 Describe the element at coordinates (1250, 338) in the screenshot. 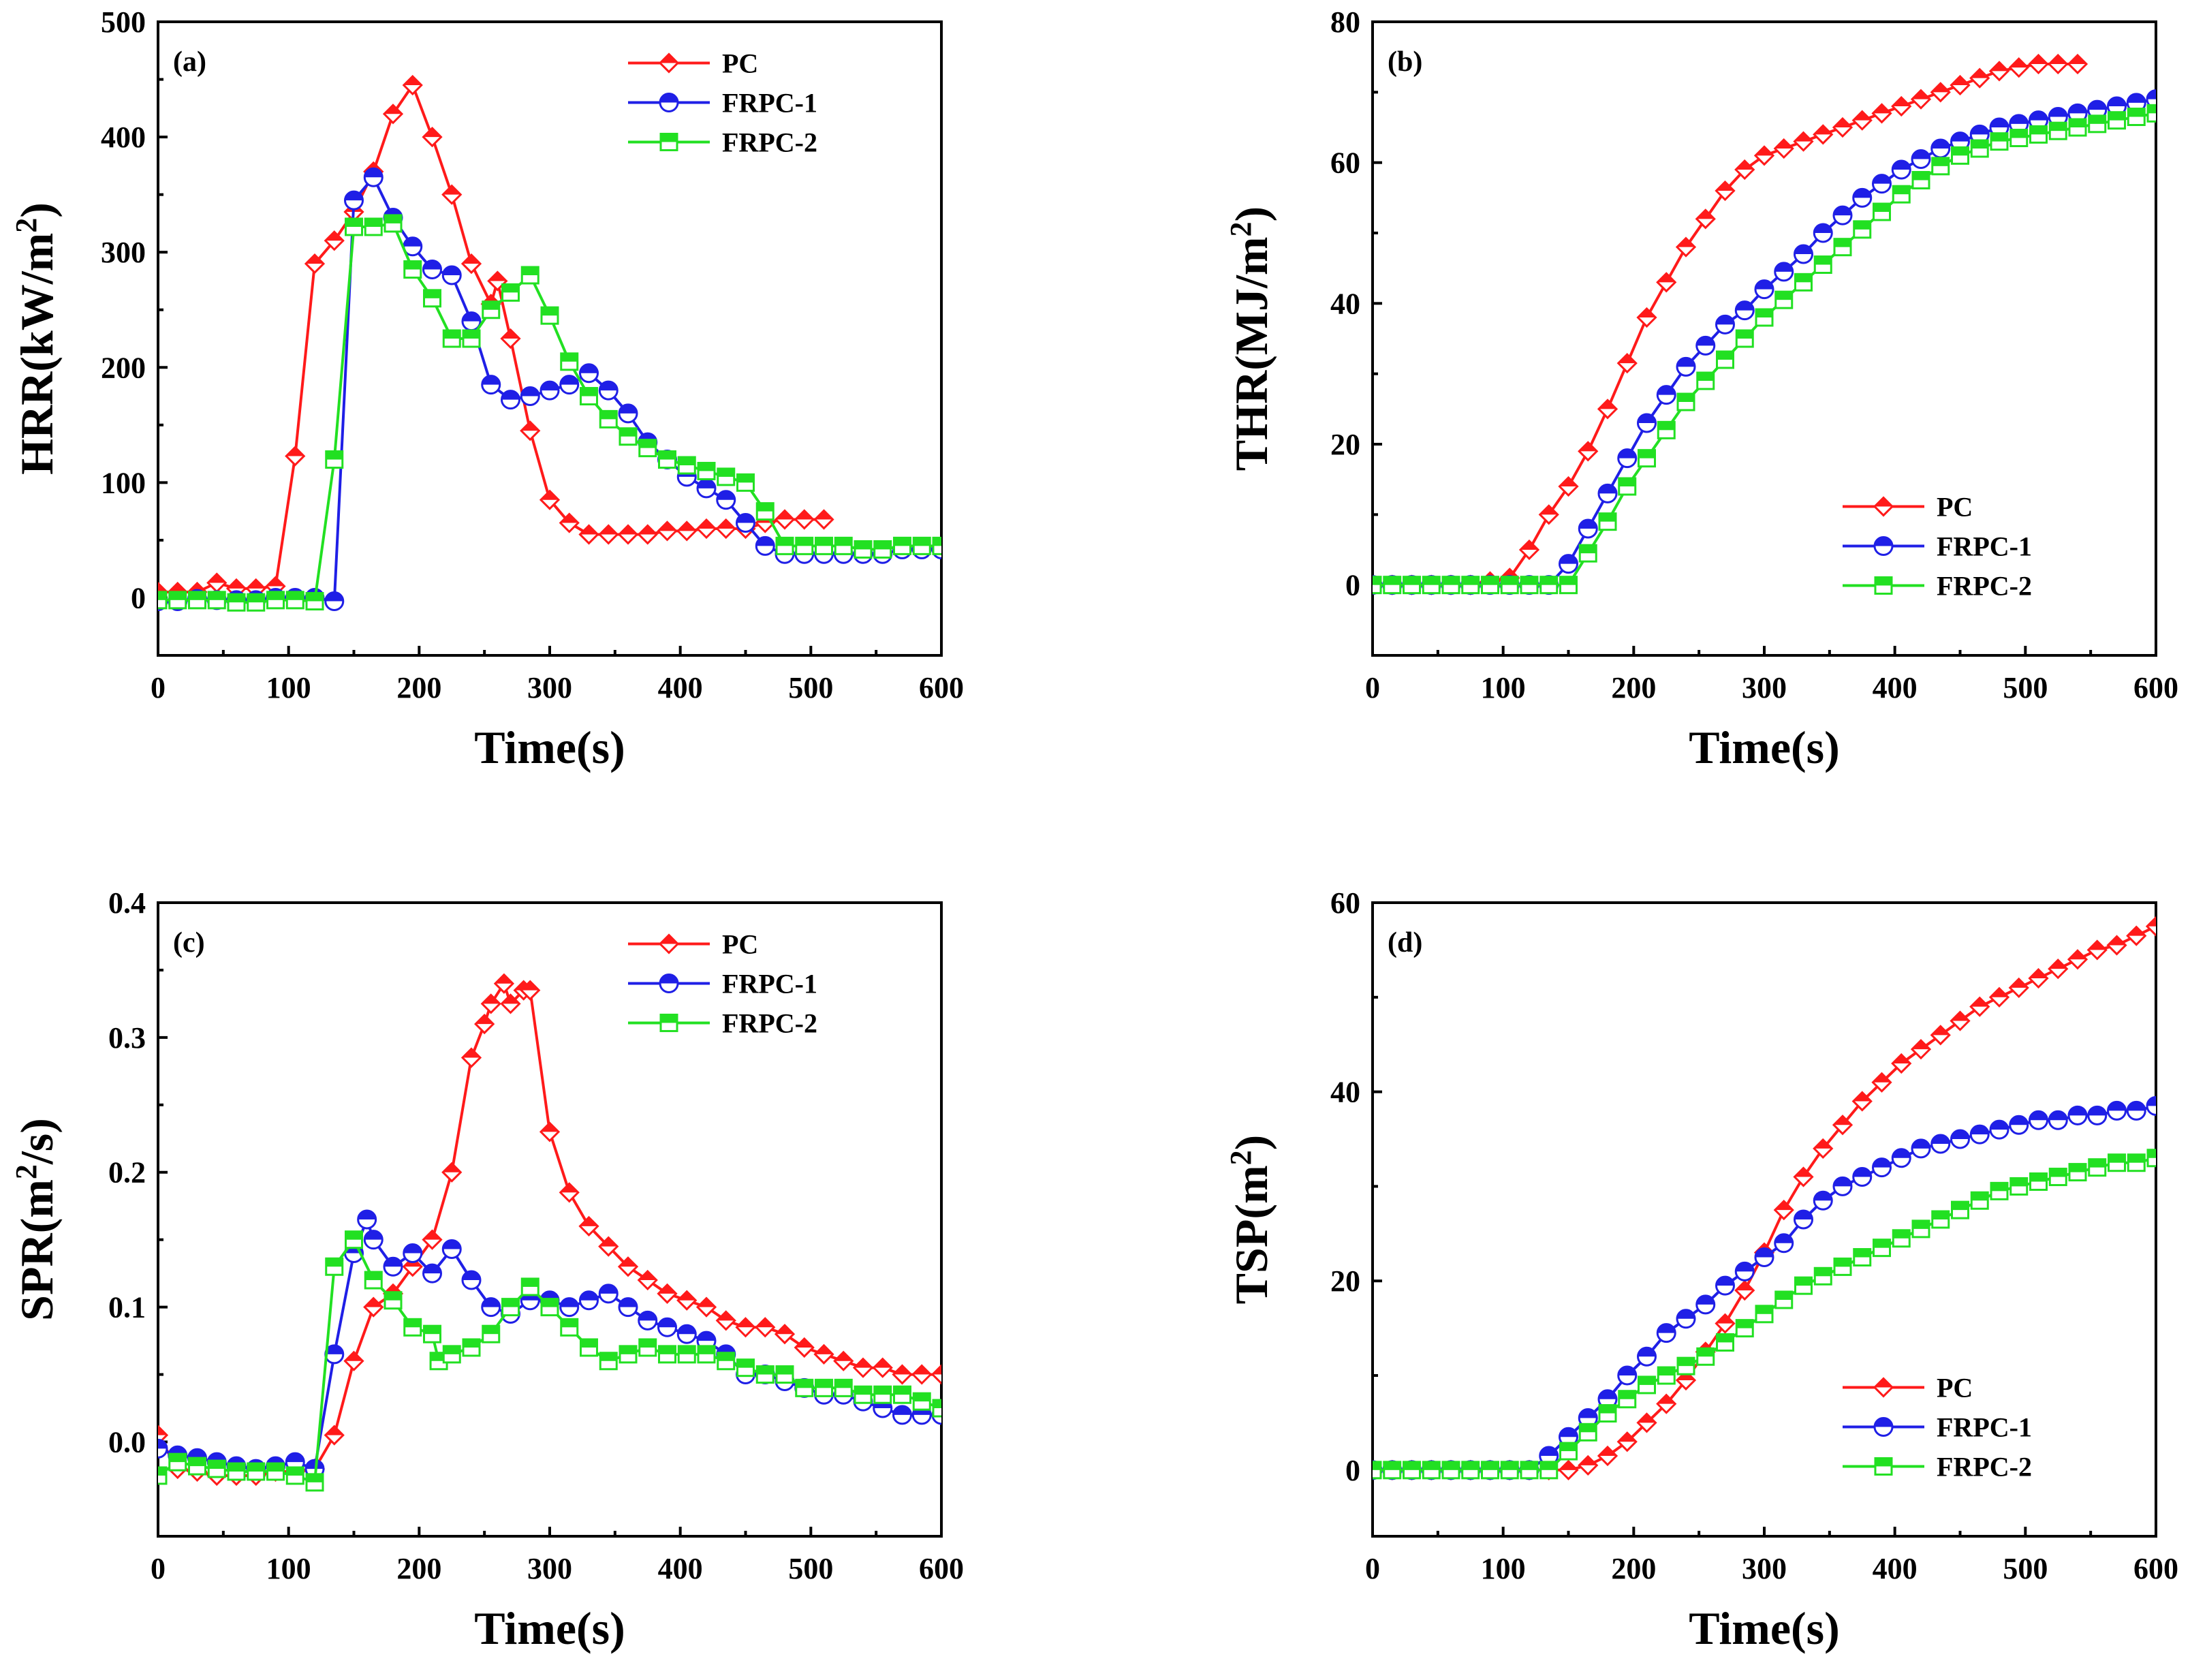

I see `y-axis-title: THR(MJ/m2)` at that location.